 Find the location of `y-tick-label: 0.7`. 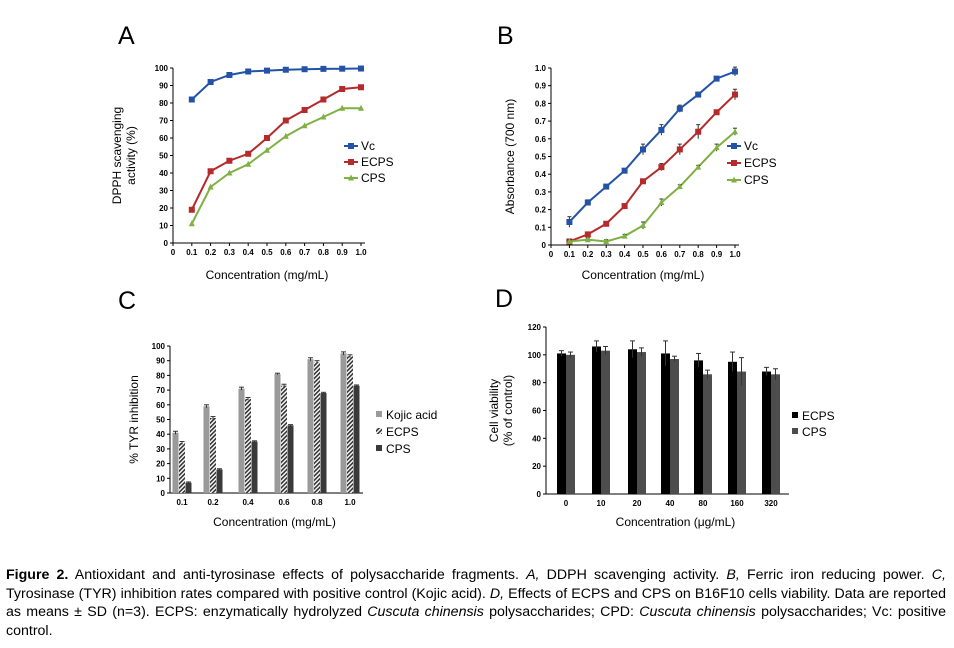

y-tick-label: 0.7 is located at coordinates (541, 121).